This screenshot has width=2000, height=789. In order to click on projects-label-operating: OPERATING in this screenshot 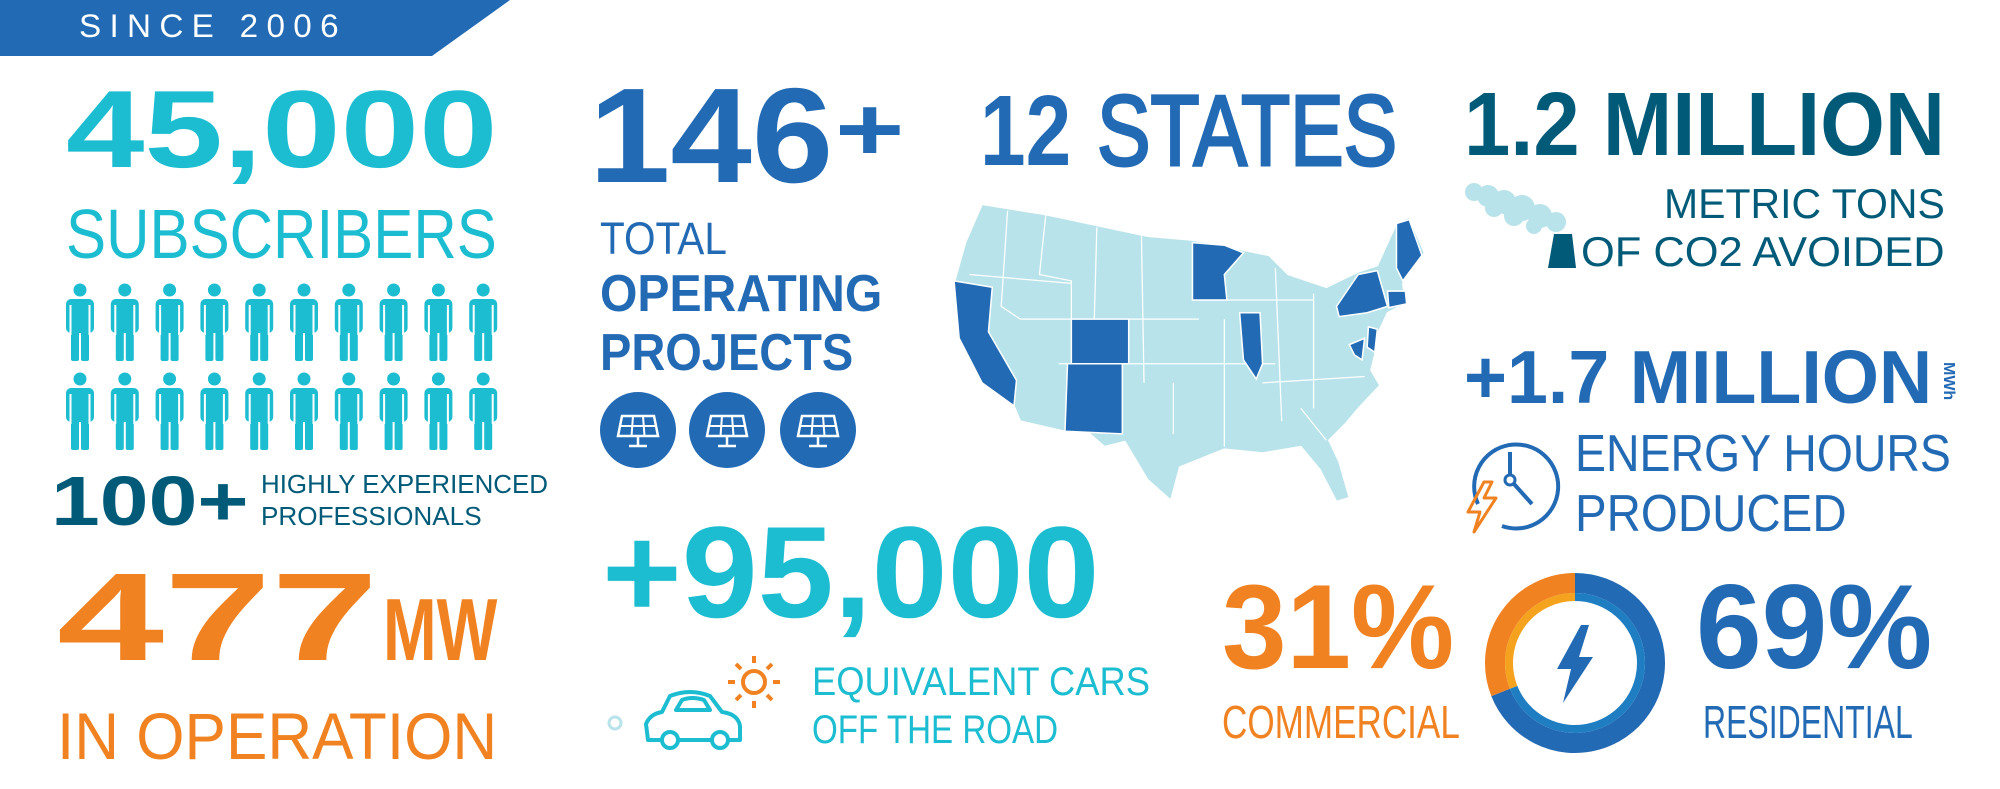, I will do `click(741, 294)`.